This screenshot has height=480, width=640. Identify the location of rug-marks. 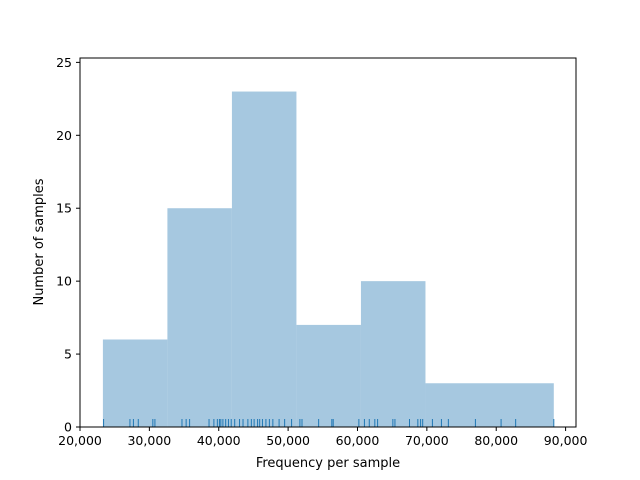
(329, 423).